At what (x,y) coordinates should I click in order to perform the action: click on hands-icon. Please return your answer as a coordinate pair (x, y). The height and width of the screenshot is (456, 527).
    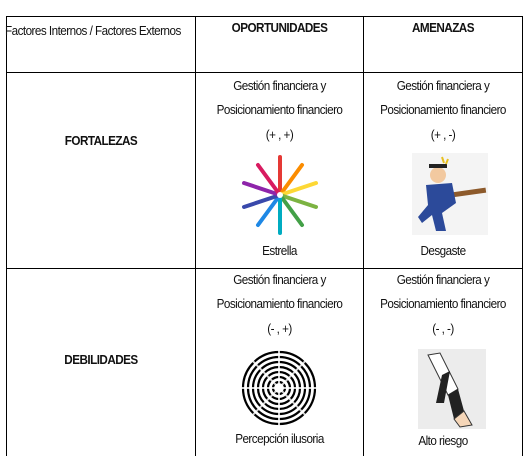
    Looking at the image, I should click on (452, 389).